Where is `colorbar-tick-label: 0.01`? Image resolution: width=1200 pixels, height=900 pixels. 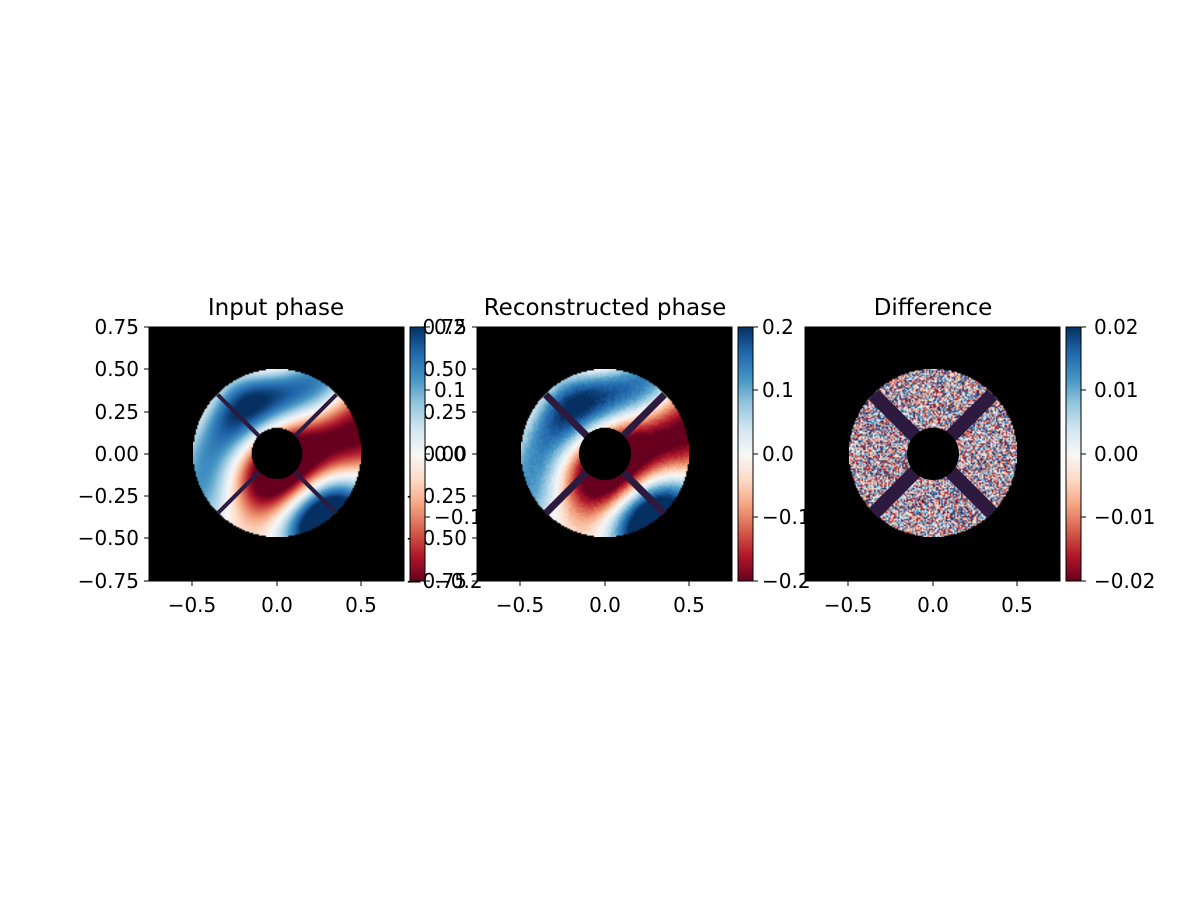 colorbar-tick-label: 0.01 is located at coordinates (1116, 390).